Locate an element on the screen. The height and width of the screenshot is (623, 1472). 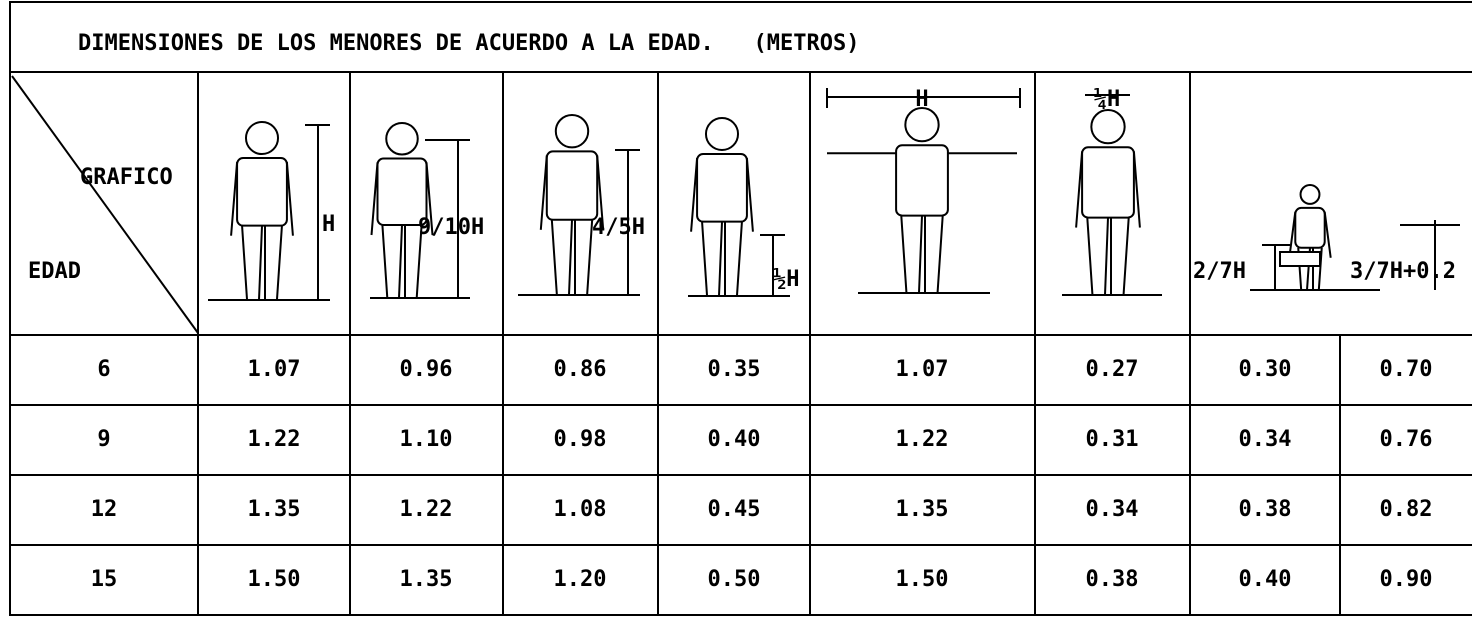
cell-value: 0.31 is located at coordinates (1112, 439).